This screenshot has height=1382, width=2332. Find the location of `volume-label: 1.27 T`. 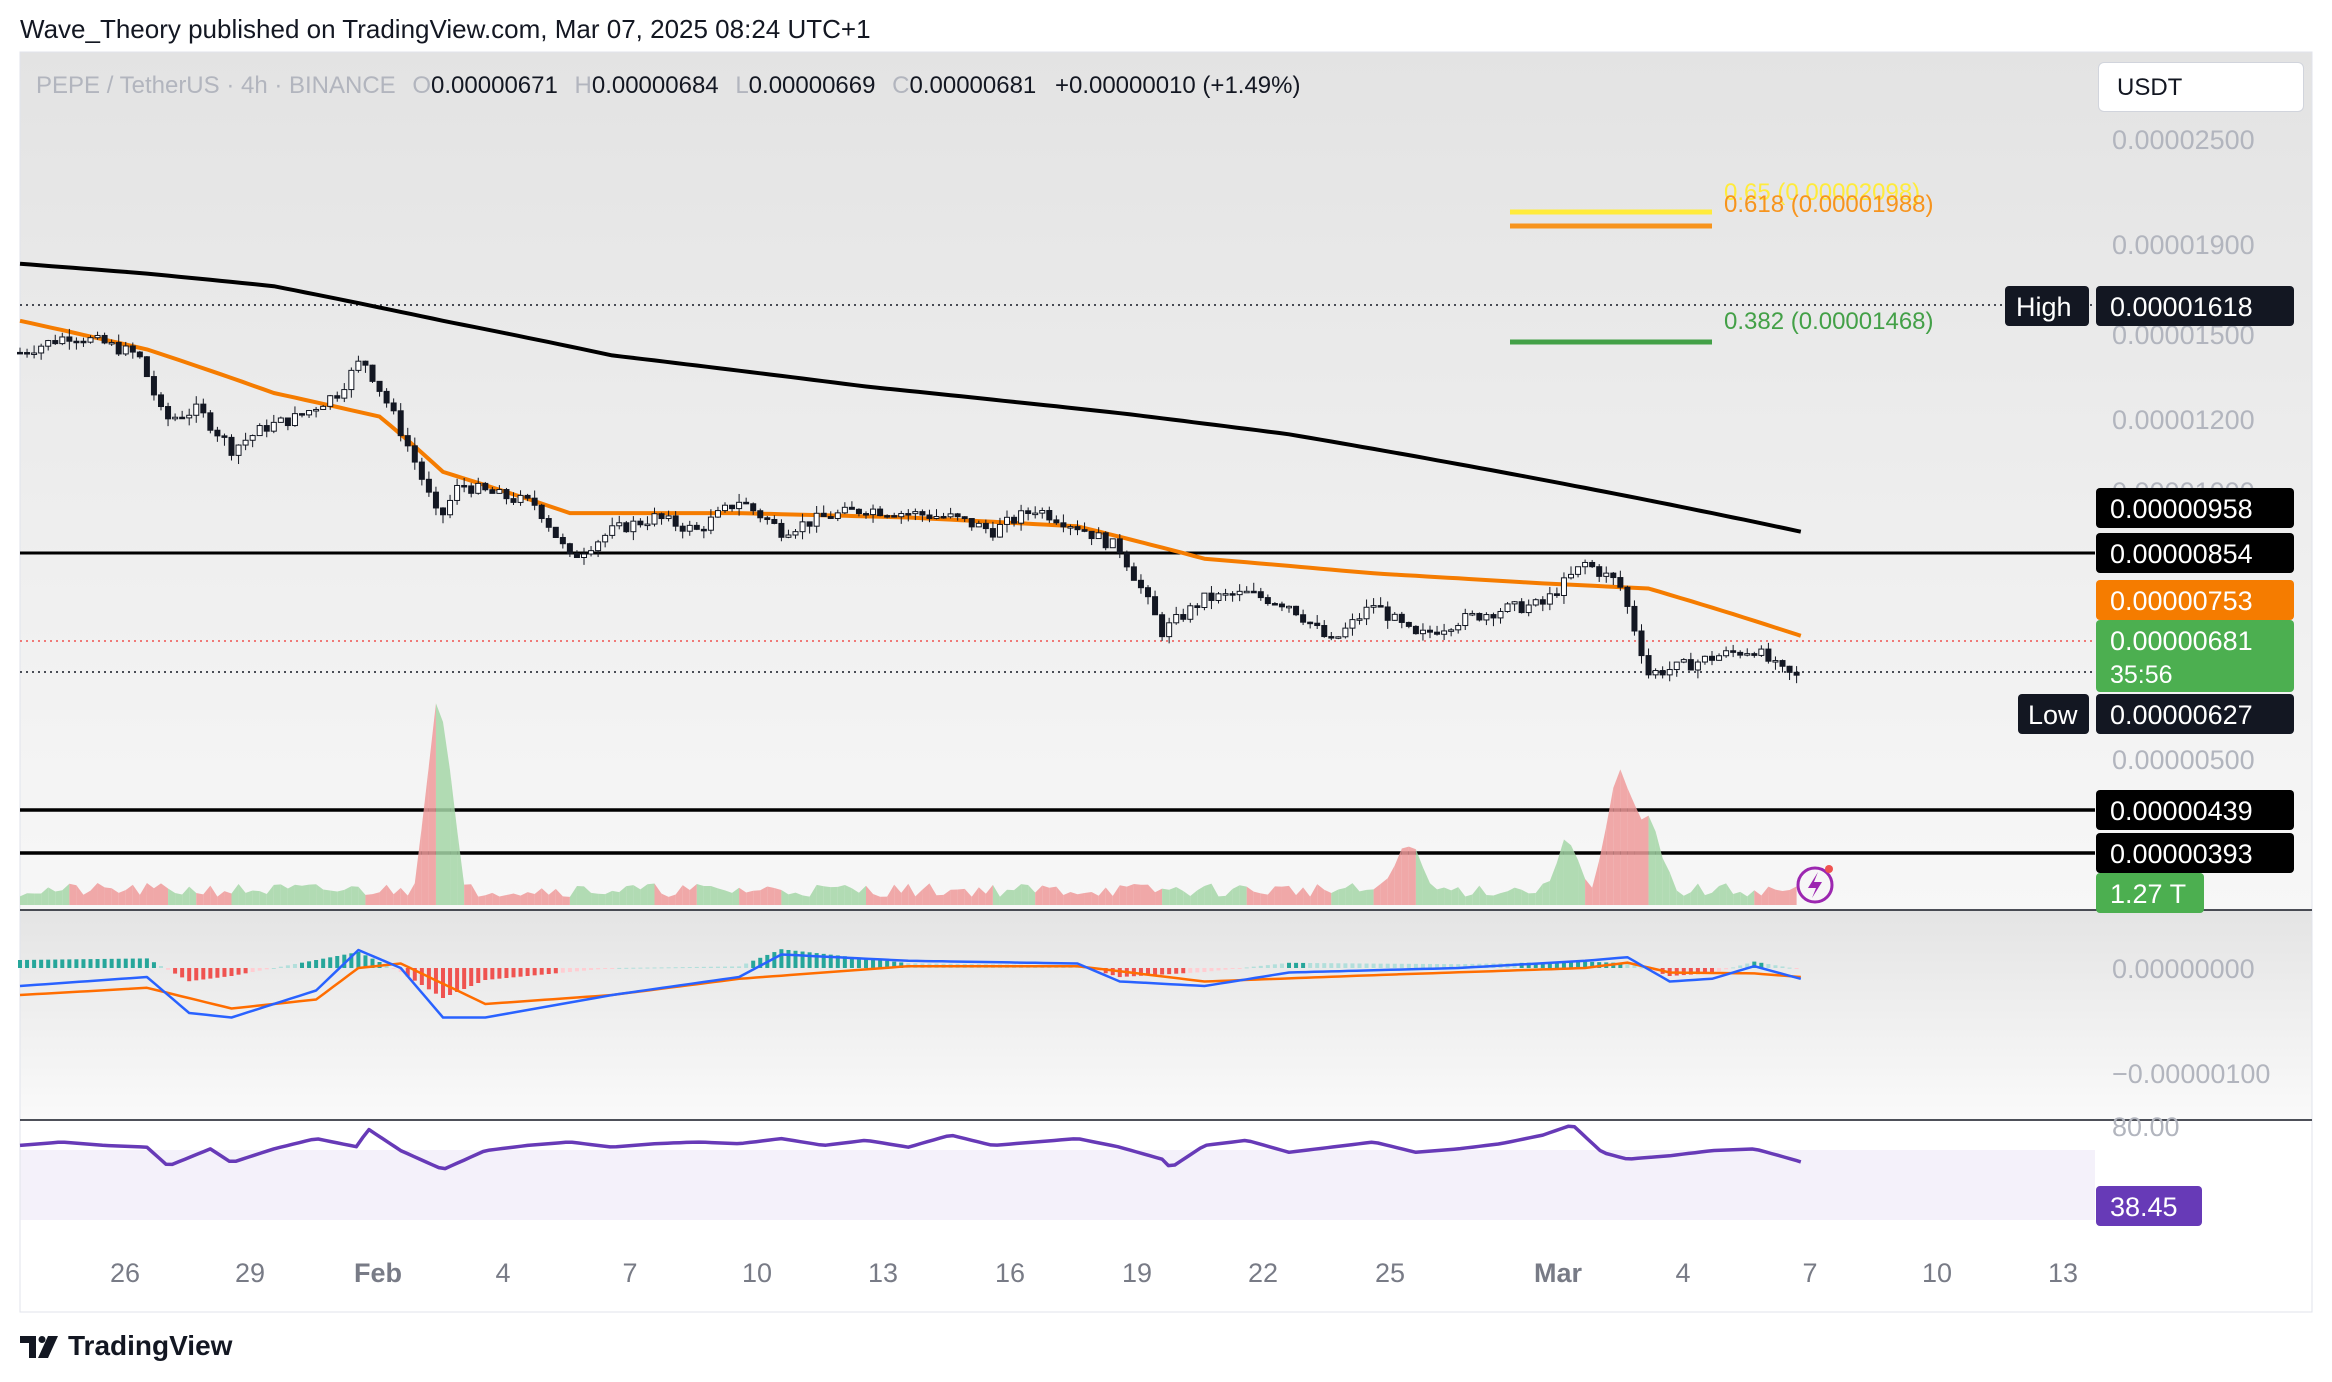

volume-label: 1.27 T is located at coordinates (2150, 893).